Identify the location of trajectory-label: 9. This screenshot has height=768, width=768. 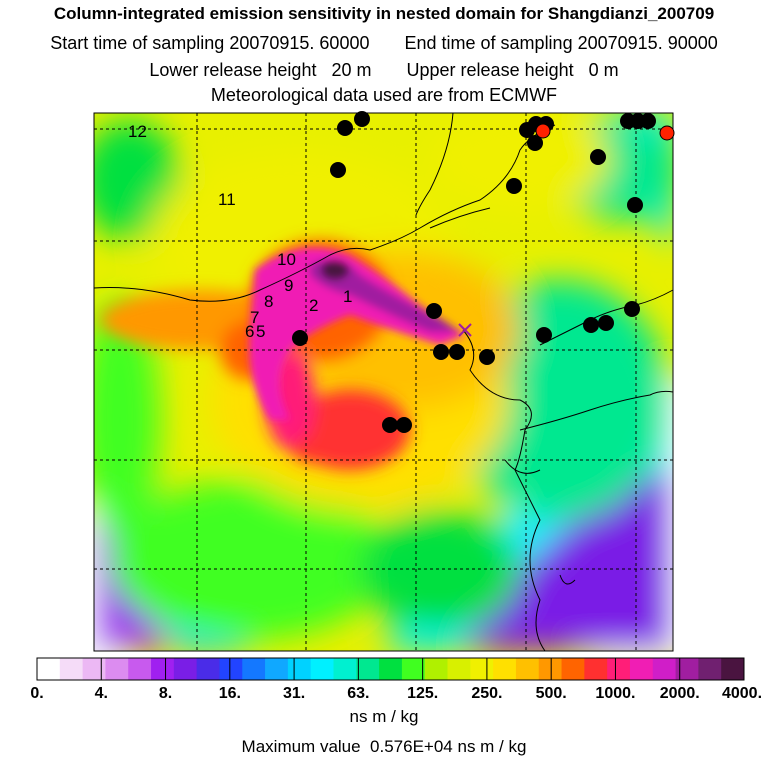
(288, 285).